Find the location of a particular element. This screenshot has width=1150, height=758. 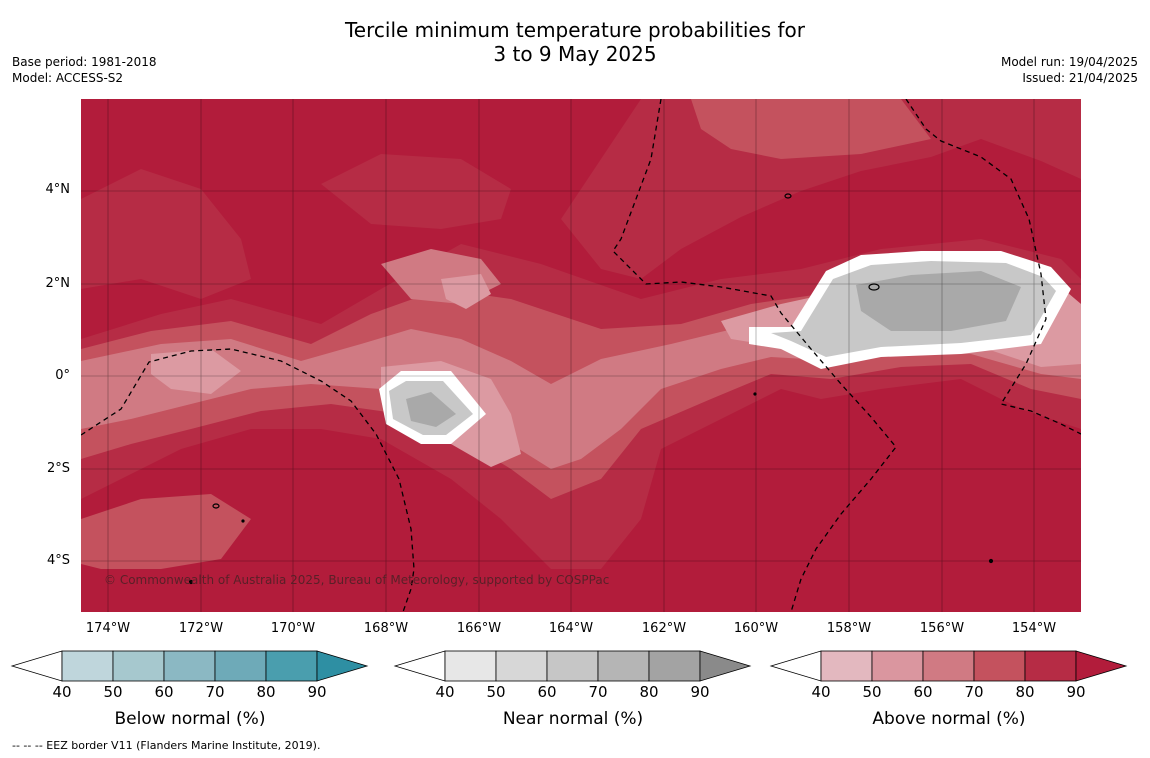

band-above-70-80-lowerleft is located at coordinates (166, 531).